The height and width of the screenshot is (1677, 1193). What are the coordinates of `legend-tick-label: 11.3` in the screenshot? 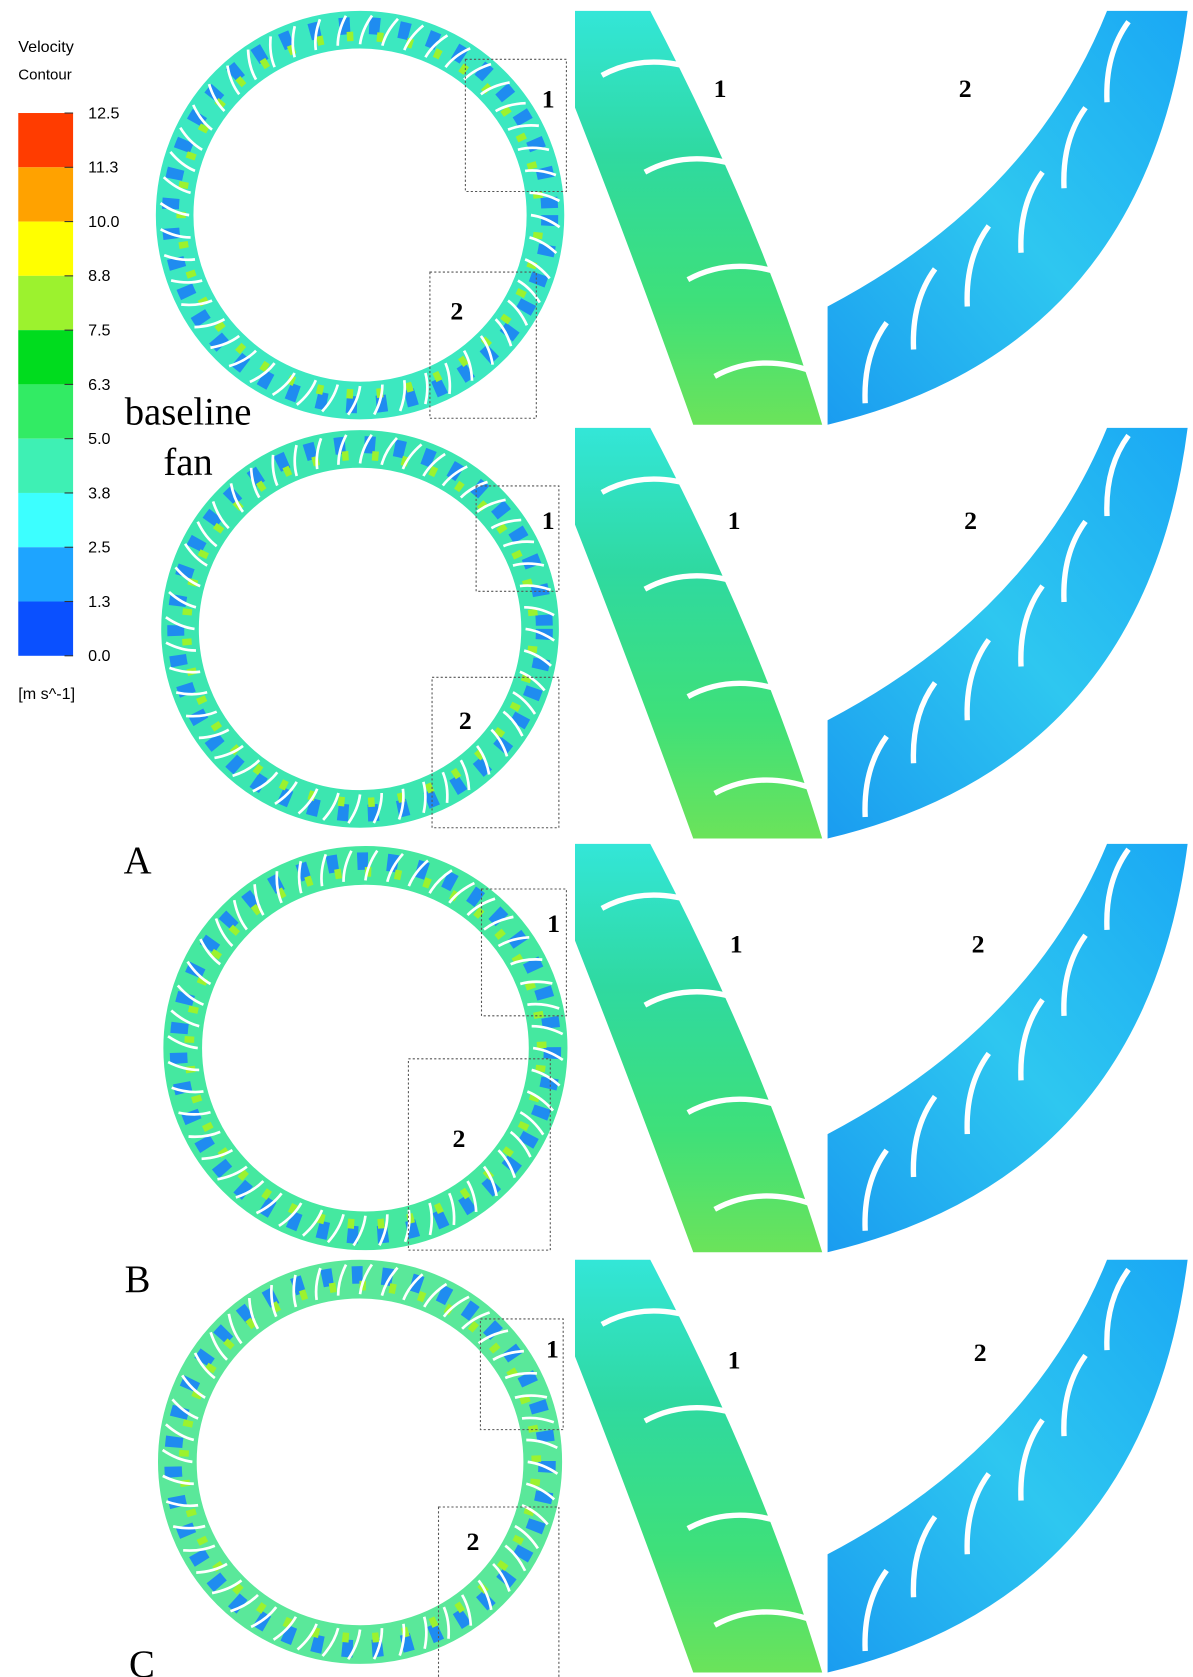 It's located at (103, 168).